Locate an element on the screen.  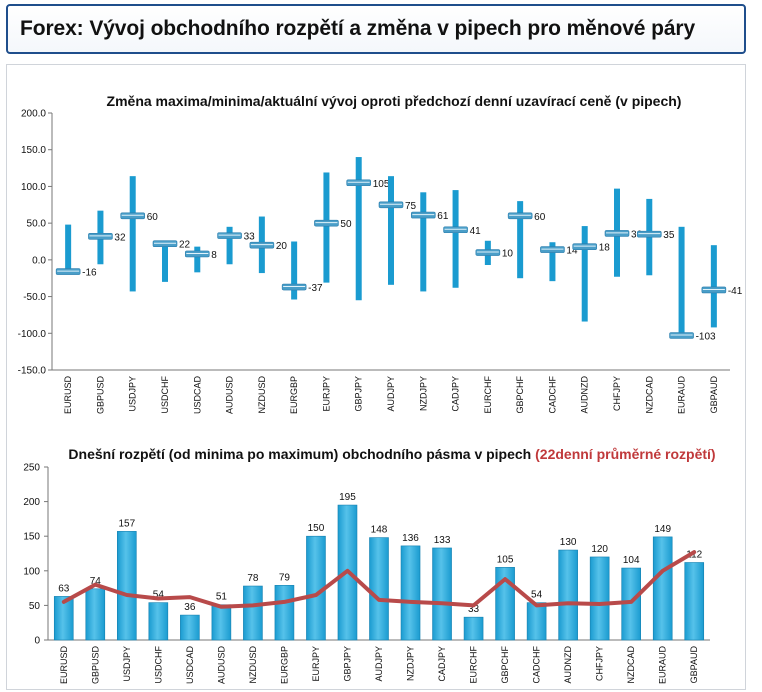
chart1-category-label: NZDCAD is located at coordinates (649, 395).